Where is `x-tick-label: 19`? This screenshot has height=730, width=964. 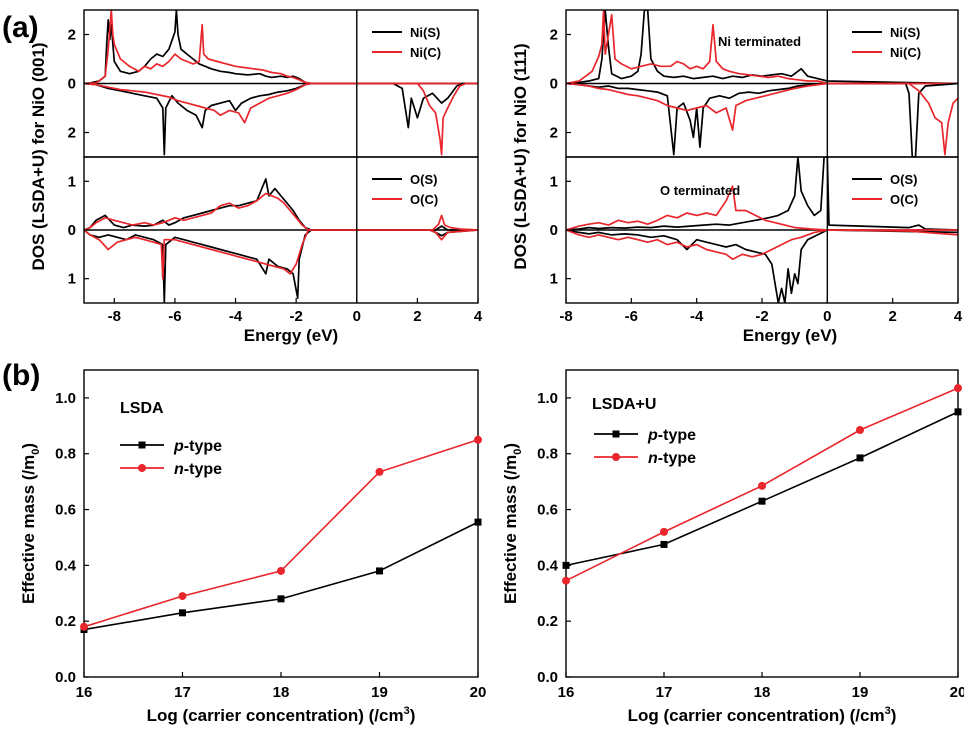
x-tick-label: 19 is located at coordinates (860, 692).